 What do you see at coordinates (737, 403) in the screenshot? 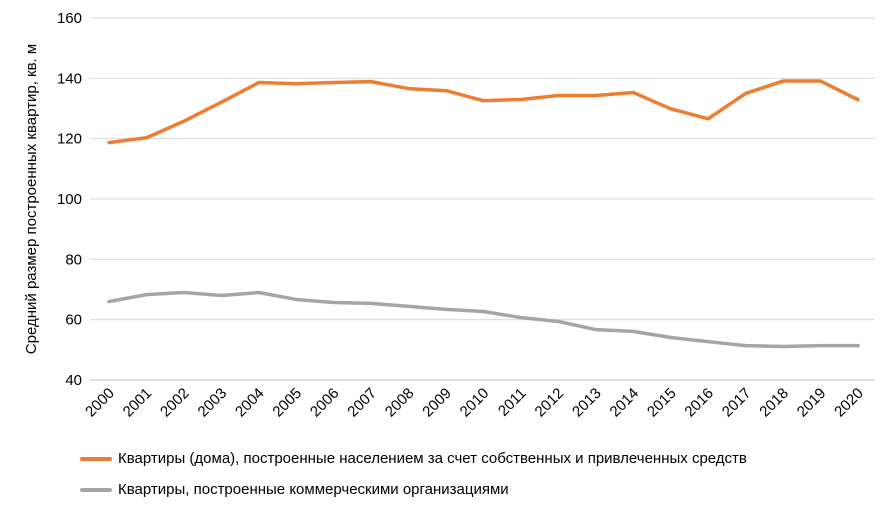
I see `x-tick-label: 2017` at bounding box center [737, 403].